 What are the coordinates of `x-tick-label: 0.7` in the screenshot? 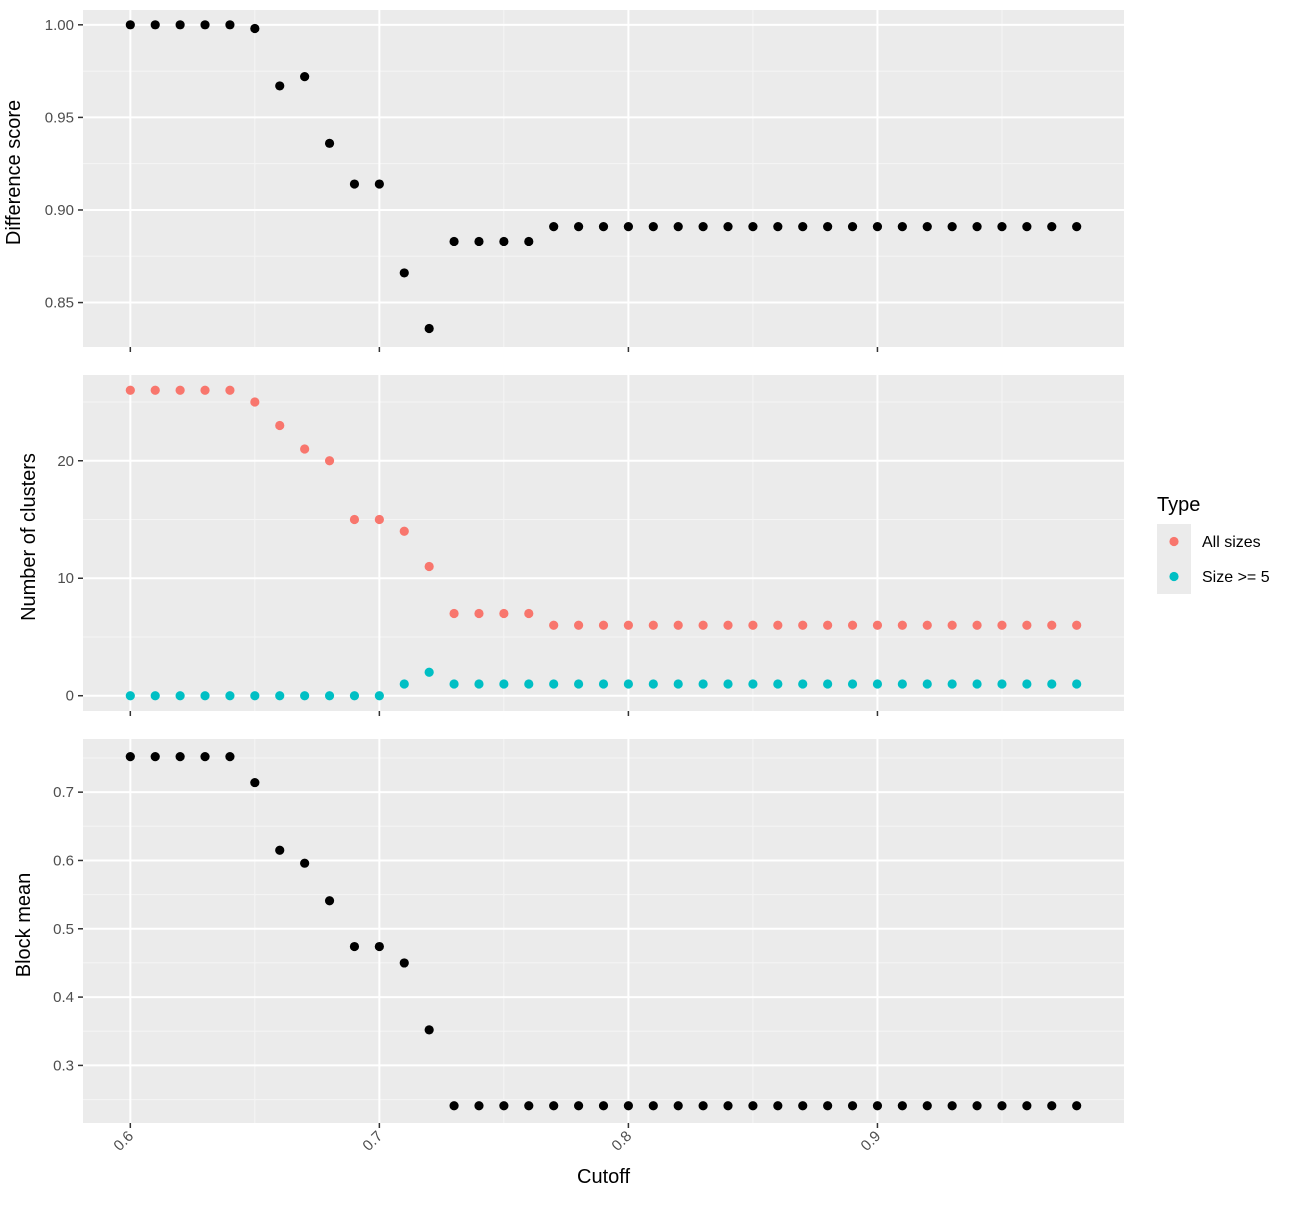 It's located at (372, 1141).